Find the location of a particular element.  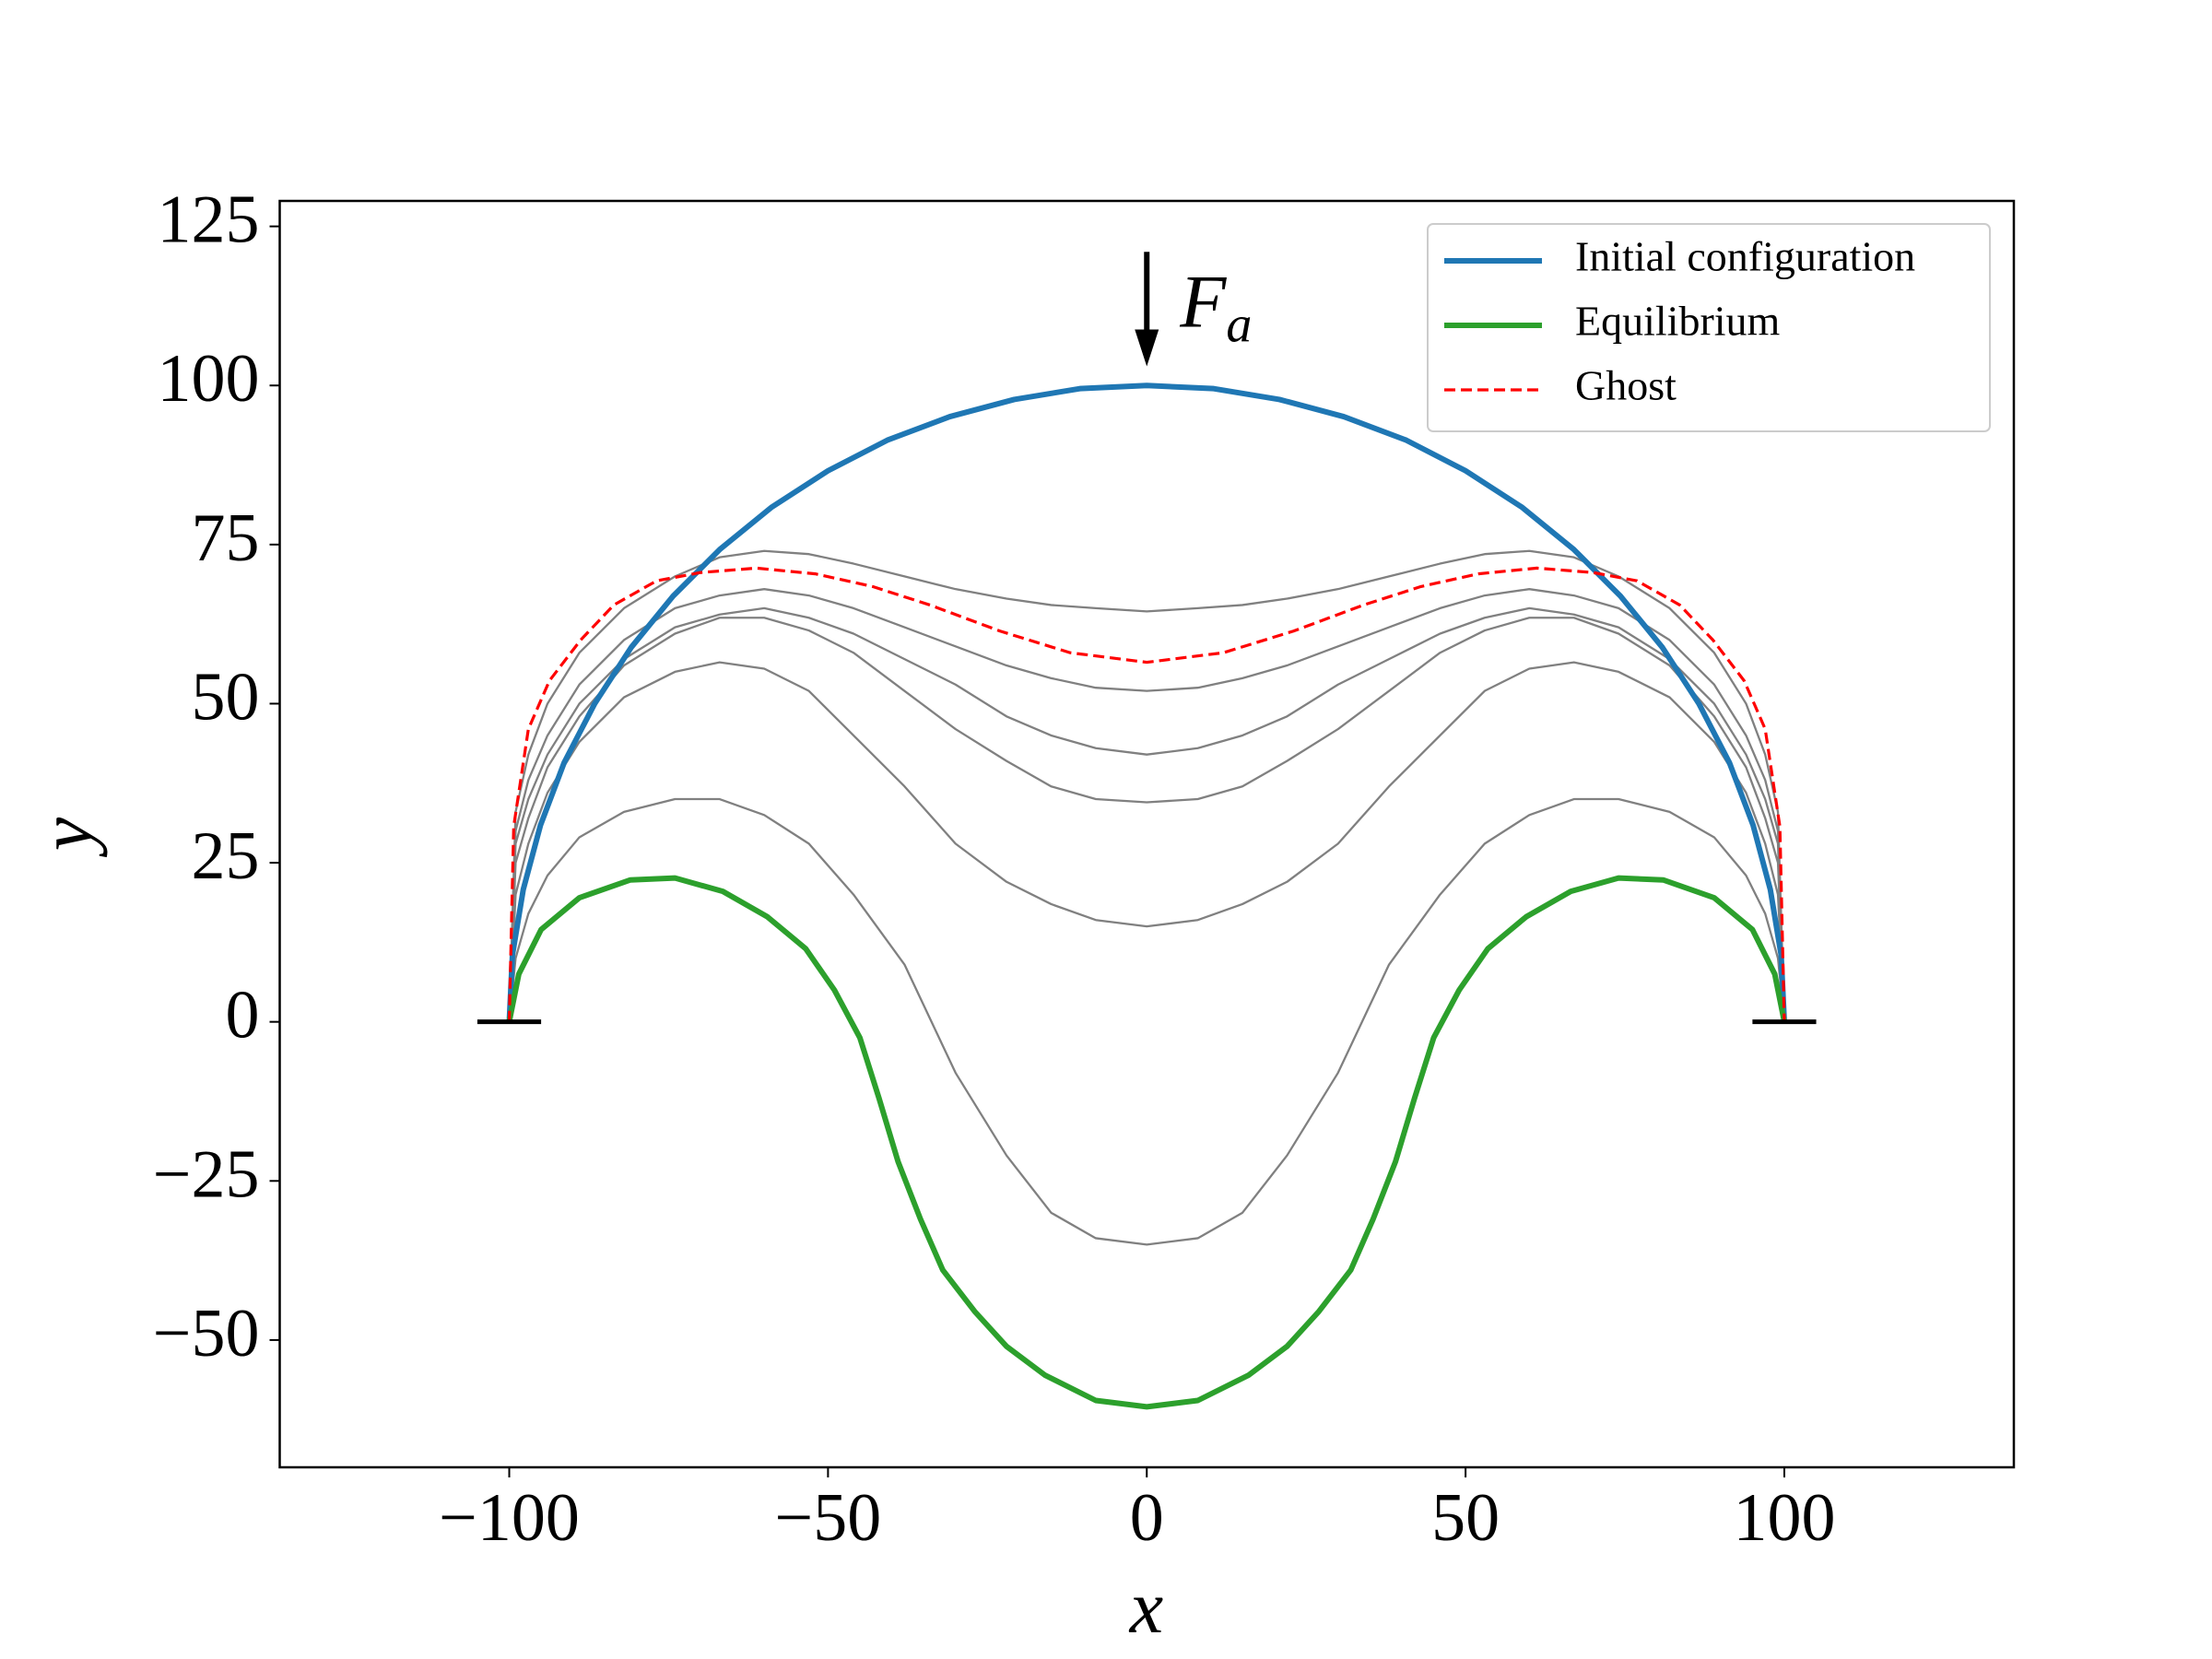

y-tick-label: 100 is located at coordinates (209, 379).